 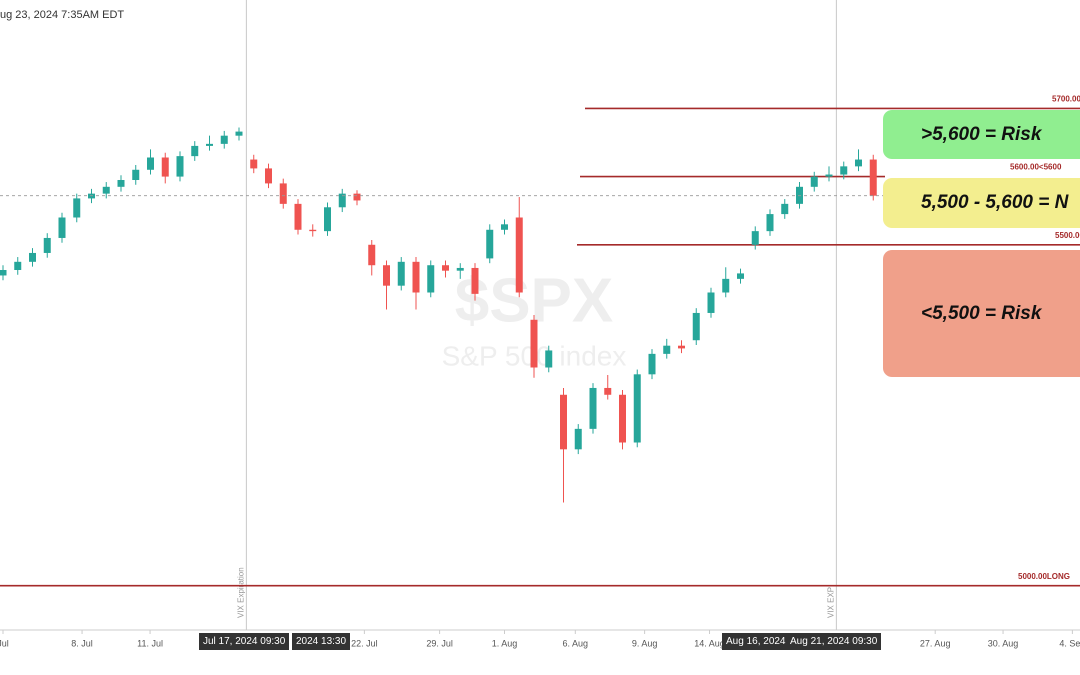 What do you see at coordinates (150, 643) in the screenshot?
I see `x-tick-label: 11. Jul` at bounding box center [150, 643].